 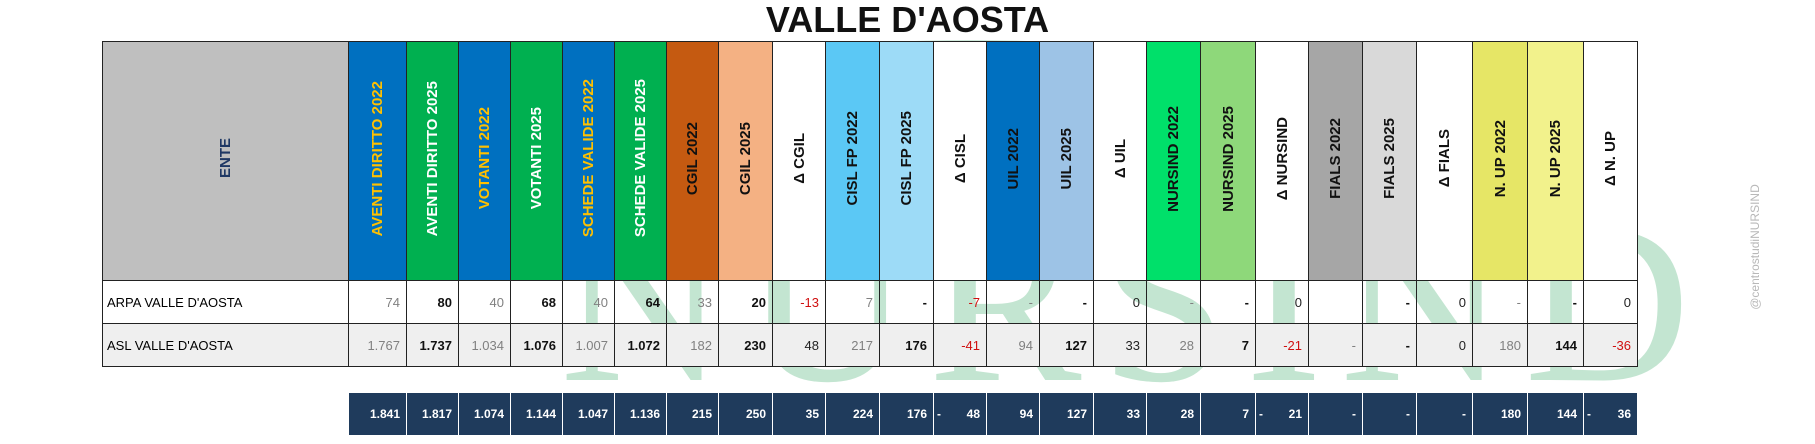 What do you see at coordinates (1555, 414) in the screenshot?
I see `total-cell: 144` at bounding box center [1555, 414].